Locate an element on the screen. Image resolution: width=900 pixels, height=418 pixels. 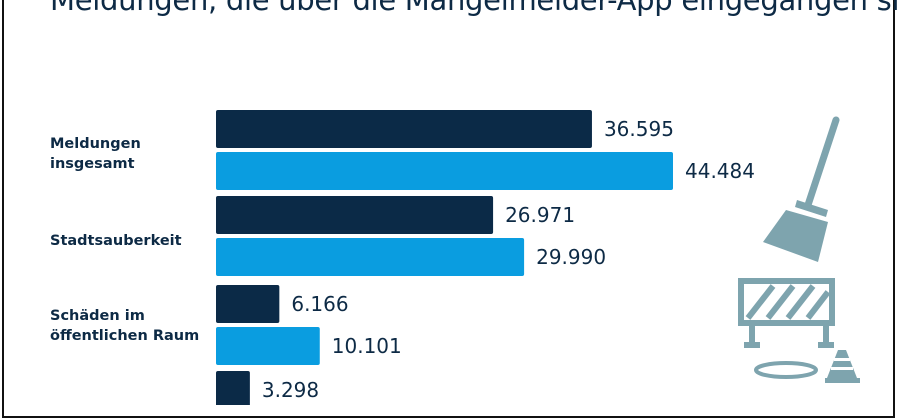
broom-icon is located at coordinates (801, 189).